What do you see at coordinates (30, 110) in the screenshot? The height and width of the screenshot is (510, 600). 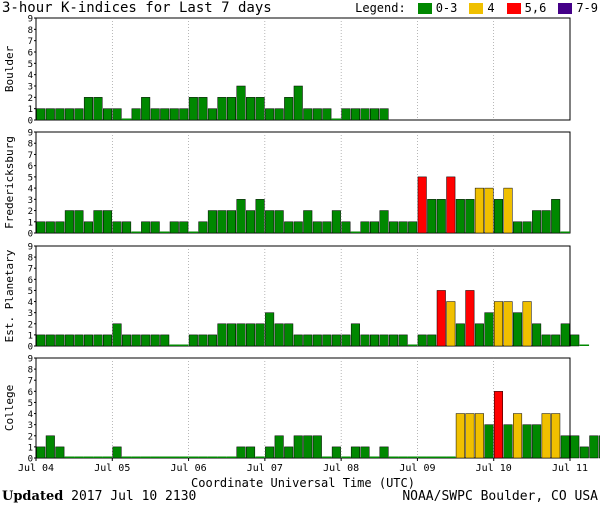 I see `y-tick-boulder-1: 1` at bounding box center [30, 110].